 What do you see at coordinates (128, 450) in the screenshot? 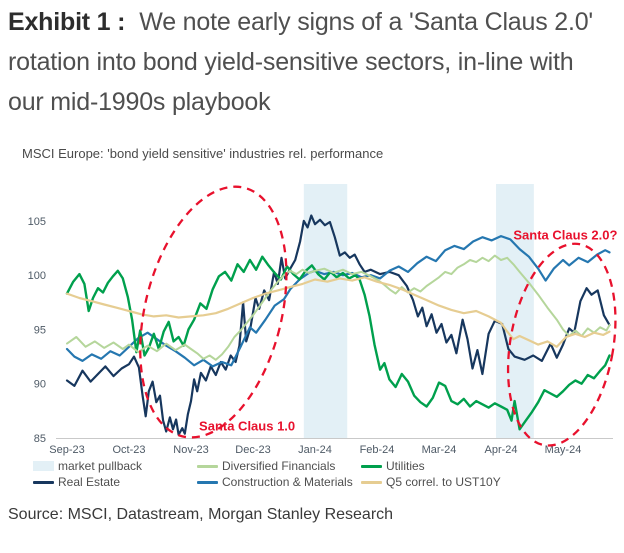
I see `x-axis-tick-label: Oct-23` at bounding box center [128, 450].